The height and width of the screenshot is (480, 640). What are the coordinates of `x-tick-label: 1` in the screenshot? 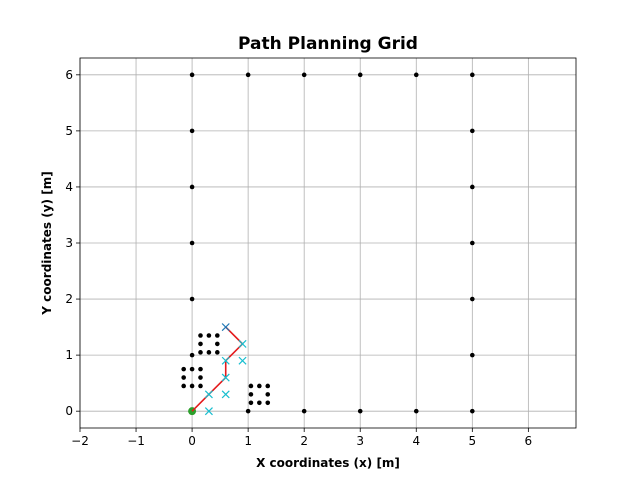 It's located at (248, 441).